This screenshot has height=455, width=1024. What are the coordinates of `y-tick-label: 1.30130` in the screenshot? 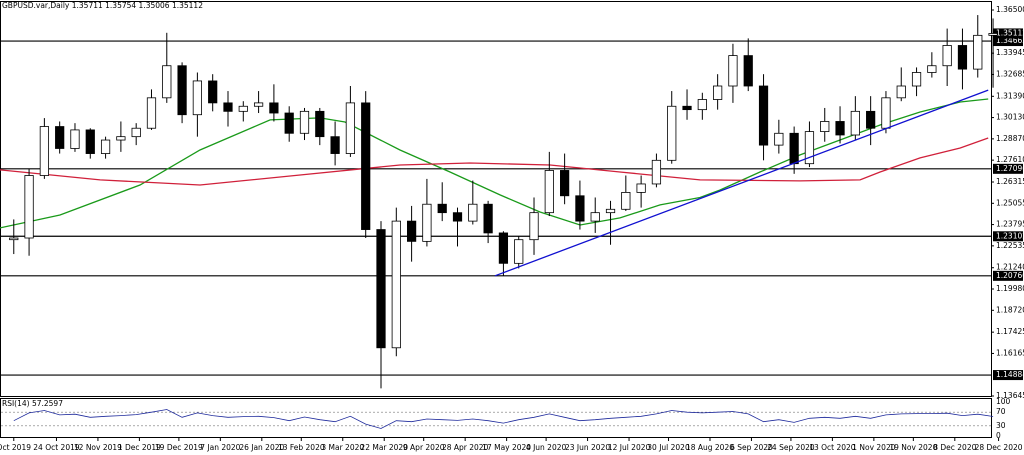 It's located at (1010, 117).